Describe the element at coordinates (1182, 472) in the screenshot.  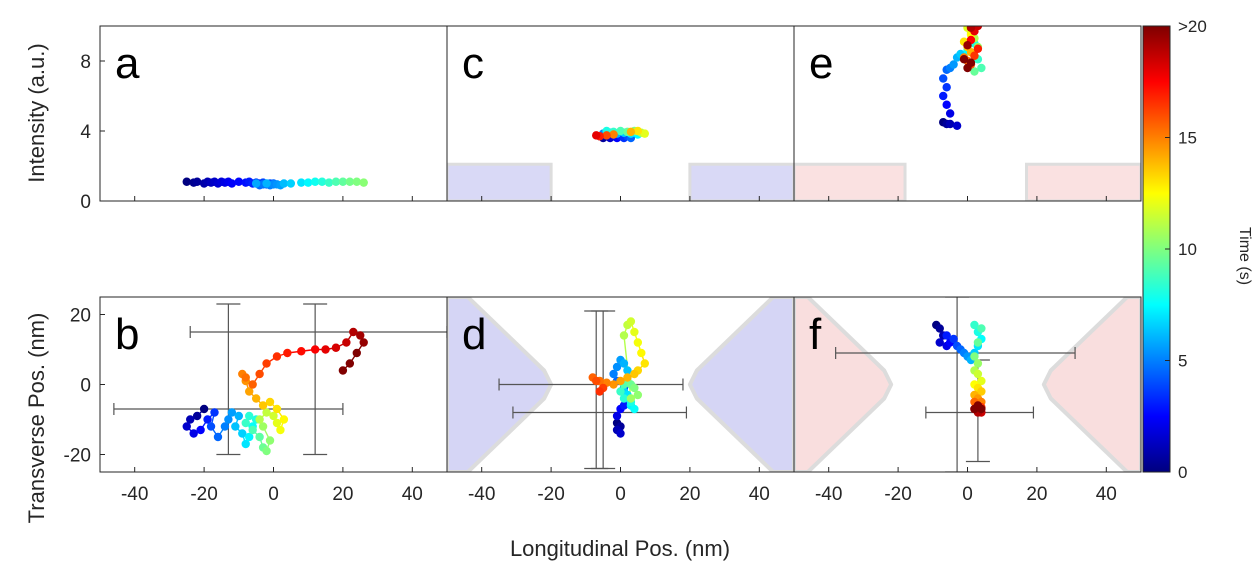
I see `colorbar-tick-label: 0` at that location.